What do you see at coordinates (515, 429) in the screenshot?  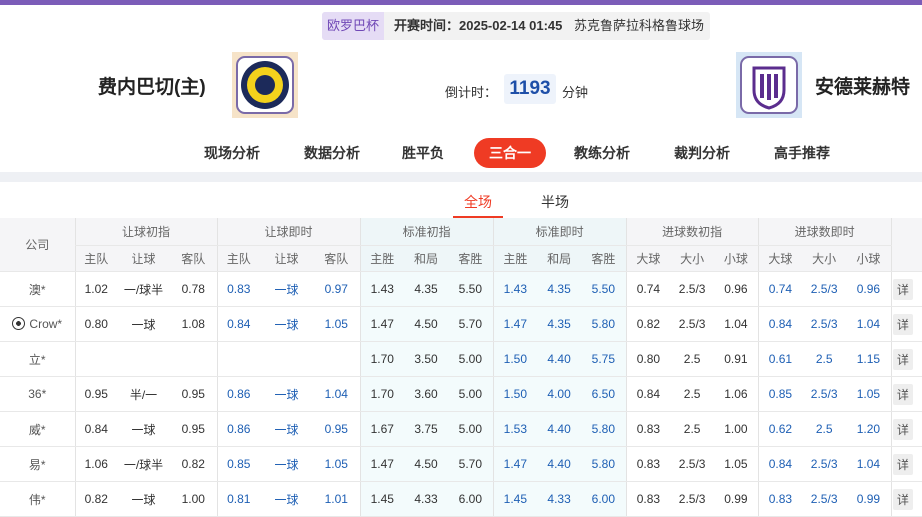 I see `odds-cell: 1.53` at bounding box center [515, 429].